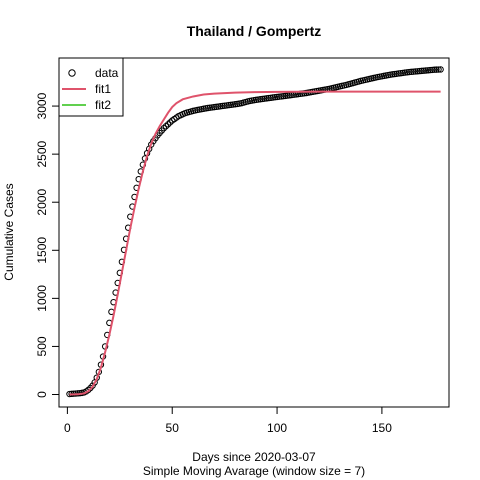 The width and height of the screenshot is (480, 480). Describe the element at coordinates (93, 73) in the screenshot. I see `legend-item-data: data` at that location.